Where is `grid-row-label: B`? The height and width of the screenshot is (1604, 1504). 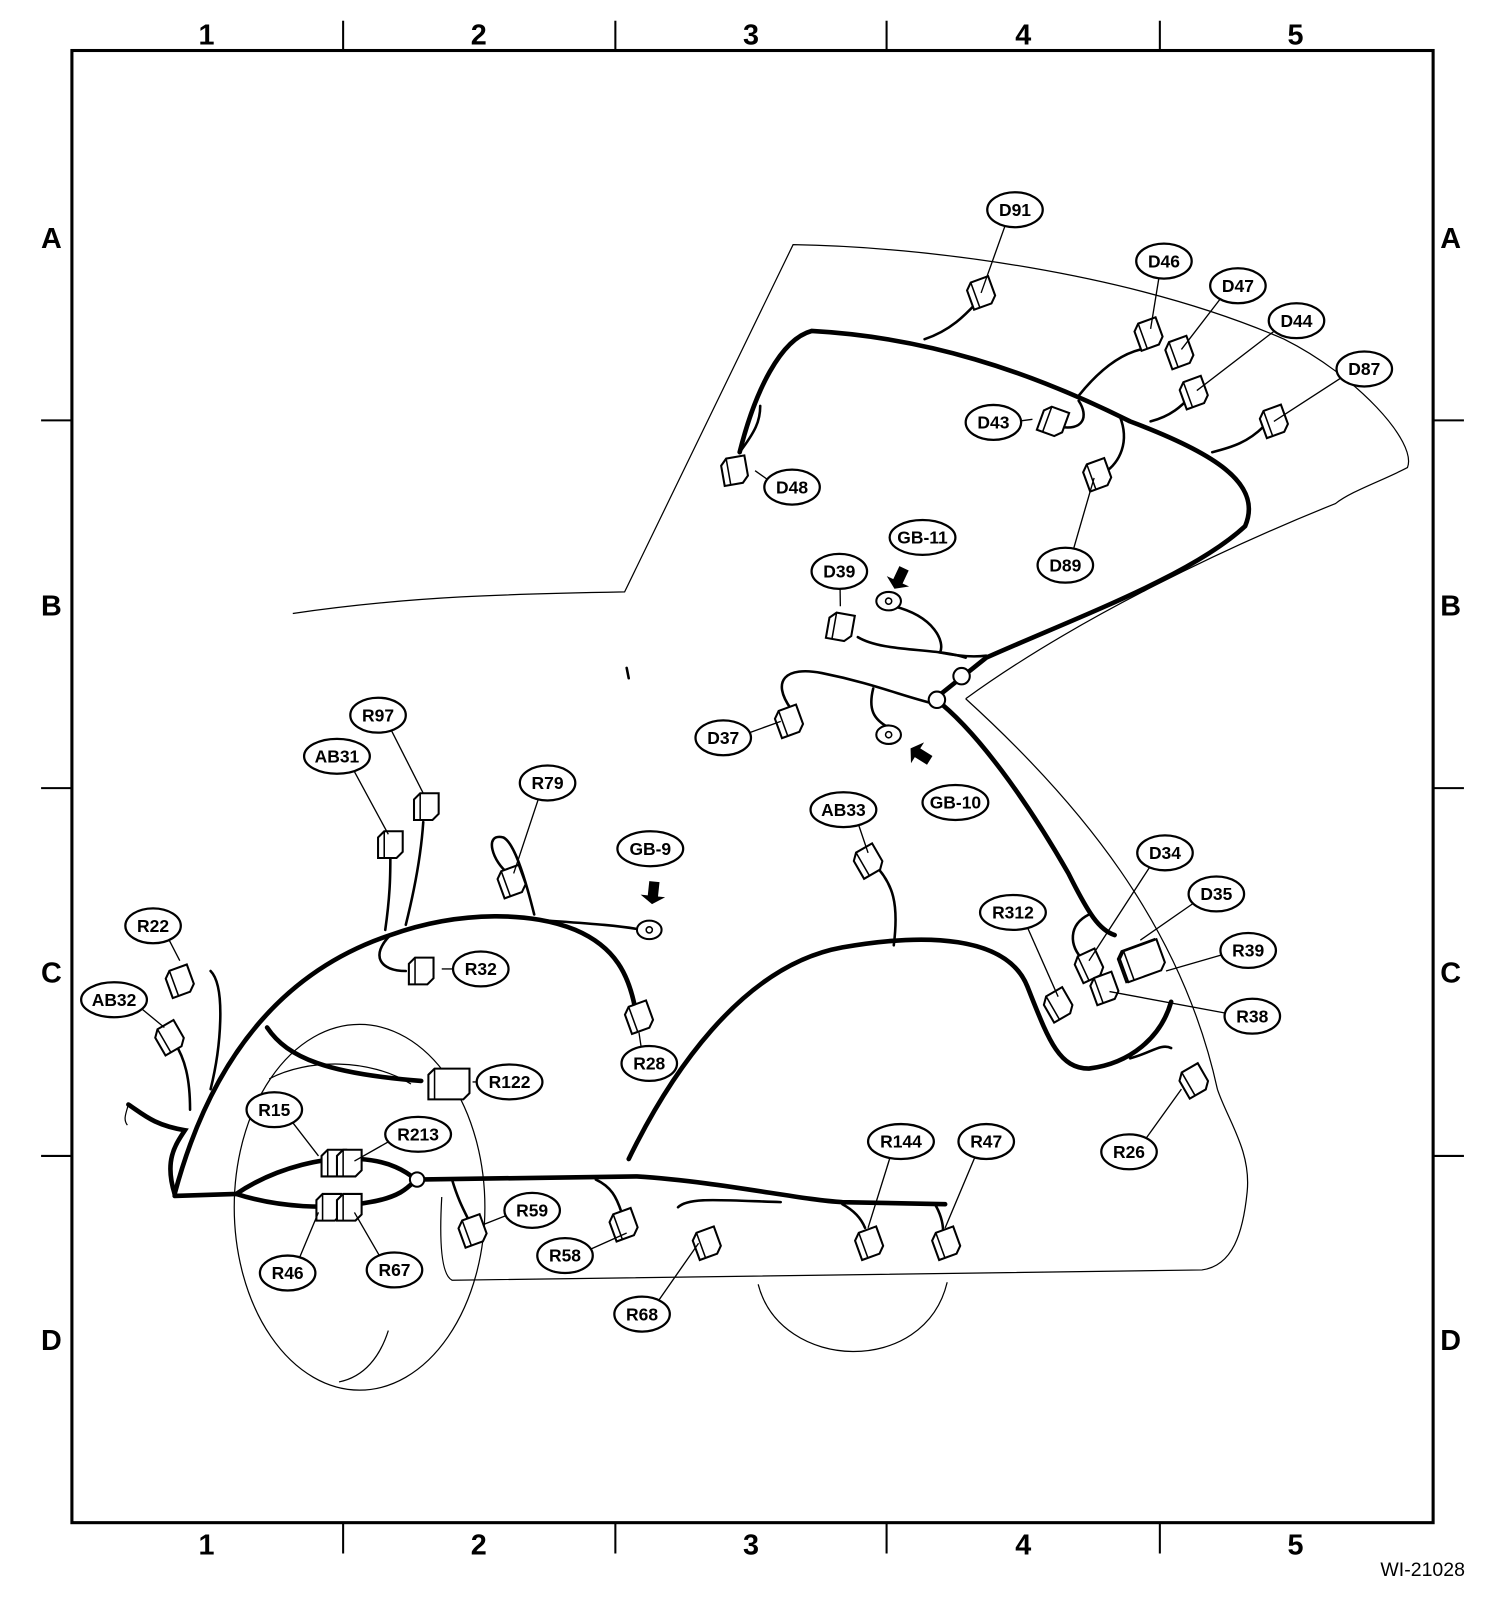 grid-row-label: B is located at coordinates (51, 607).